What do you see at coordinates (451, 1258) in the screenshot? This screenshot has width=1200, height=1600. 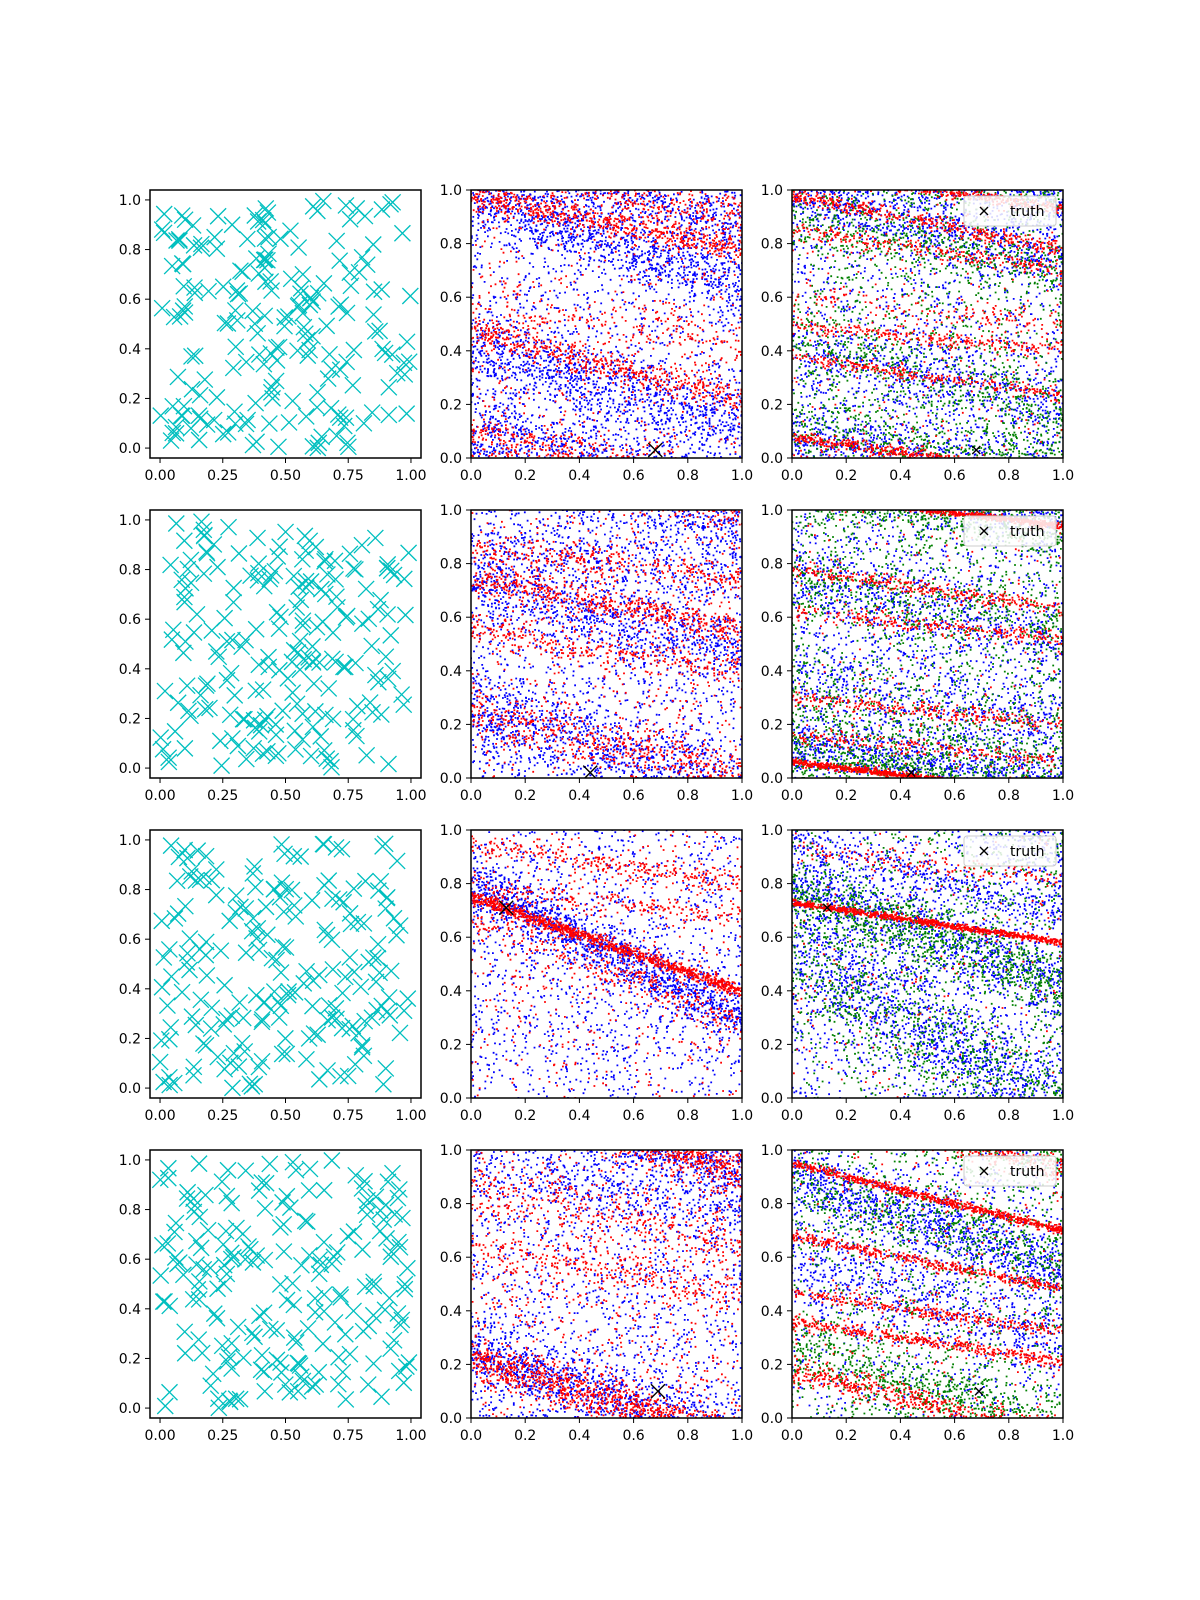 I see `y-tick-label: 0.6` at bounding box center [451, 1258].